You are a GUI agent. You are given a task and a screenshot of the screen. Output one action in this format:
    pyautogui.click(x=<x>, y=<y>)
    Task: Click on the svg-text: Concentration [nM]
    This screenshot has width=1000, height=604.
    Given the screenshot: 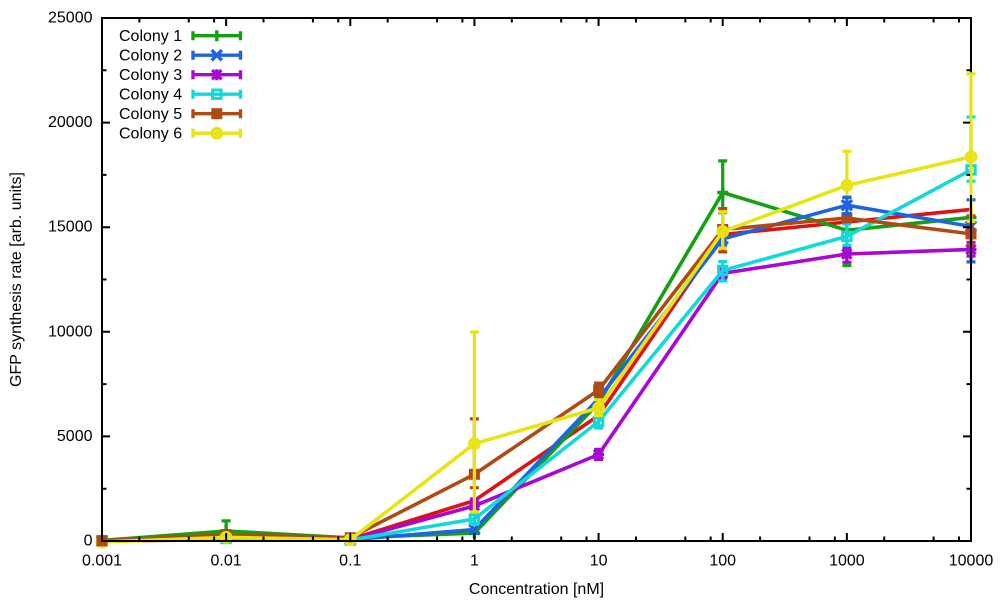 What is the action you would take?
    pyautogui.click(x=536, y=589)
    